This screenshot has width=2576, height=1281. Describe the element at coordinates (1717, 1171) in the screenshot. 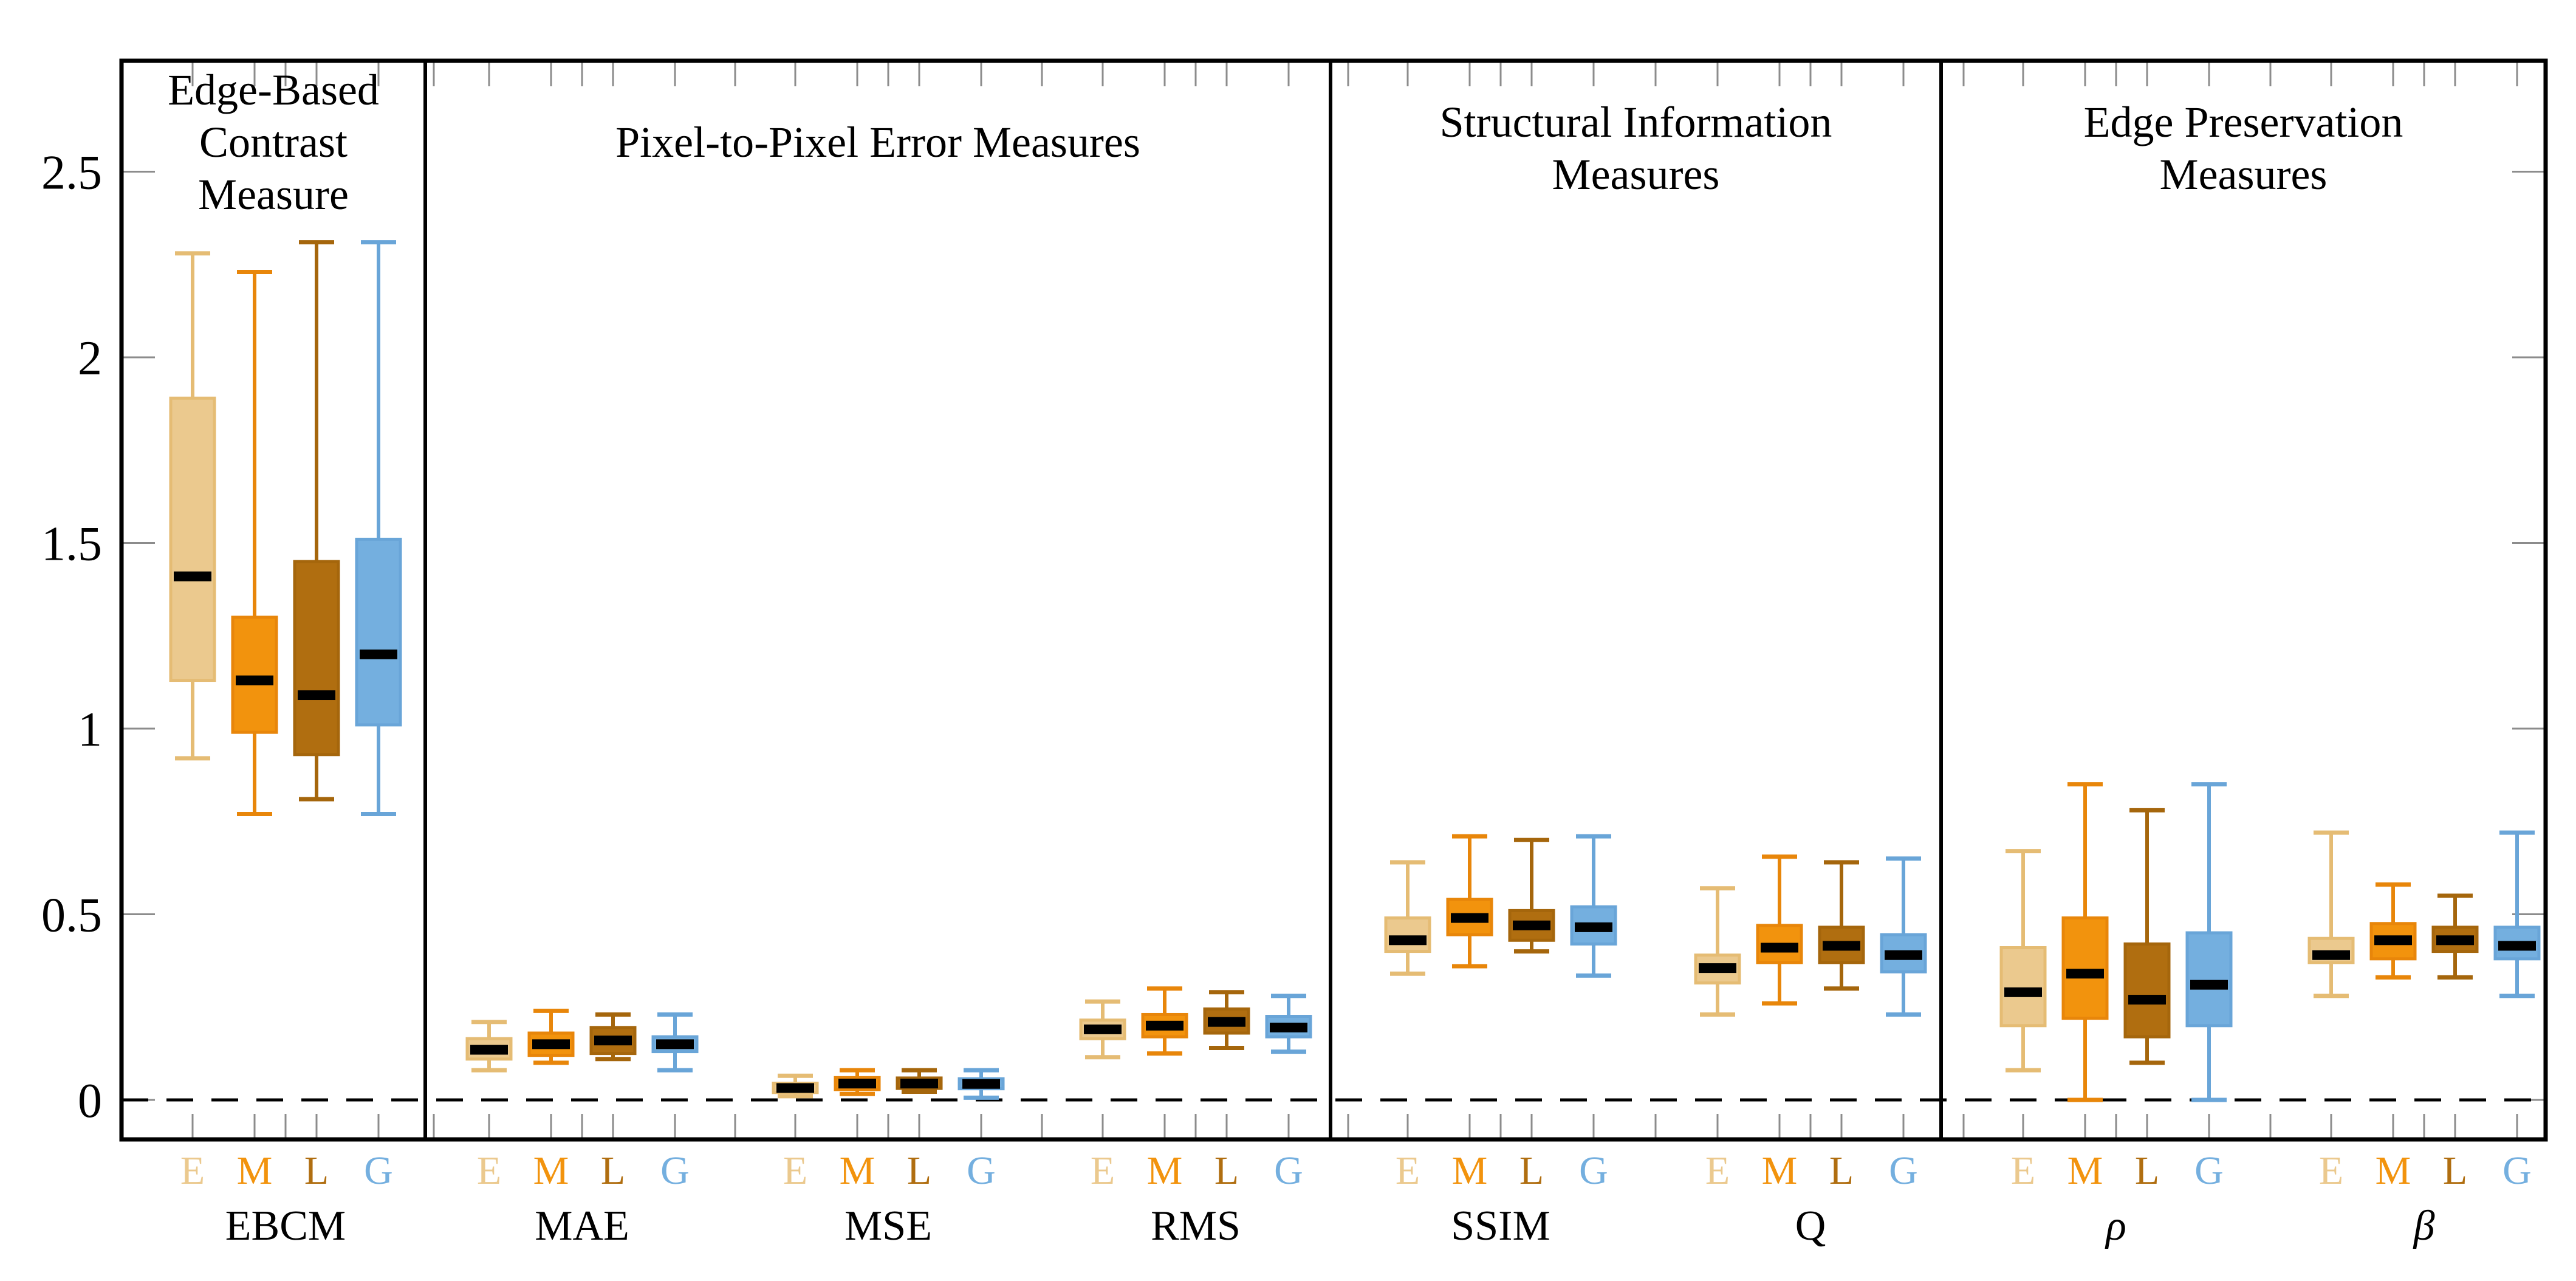

I see `series-sublabel-Q-E: E` at that location.